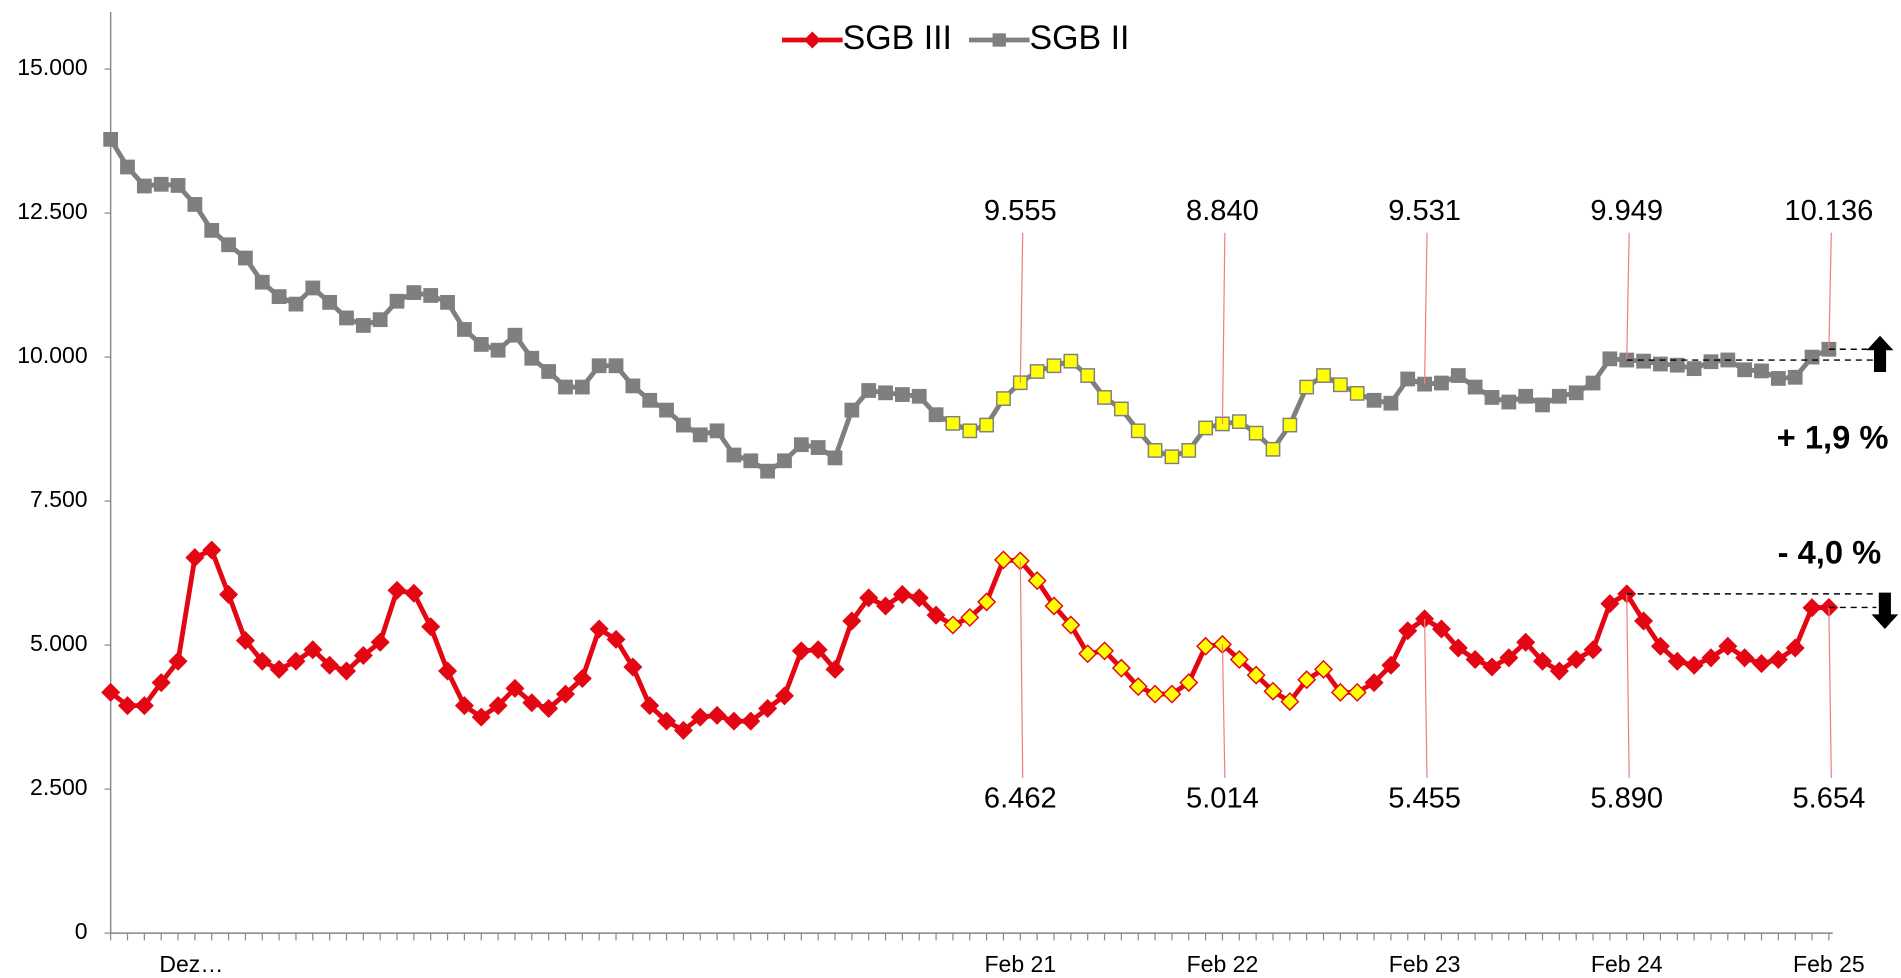  What do you see at coordinates (59, 499) in the screenshot?
I see `y-tick-label: 7.500` at bounding box center [59, 499].